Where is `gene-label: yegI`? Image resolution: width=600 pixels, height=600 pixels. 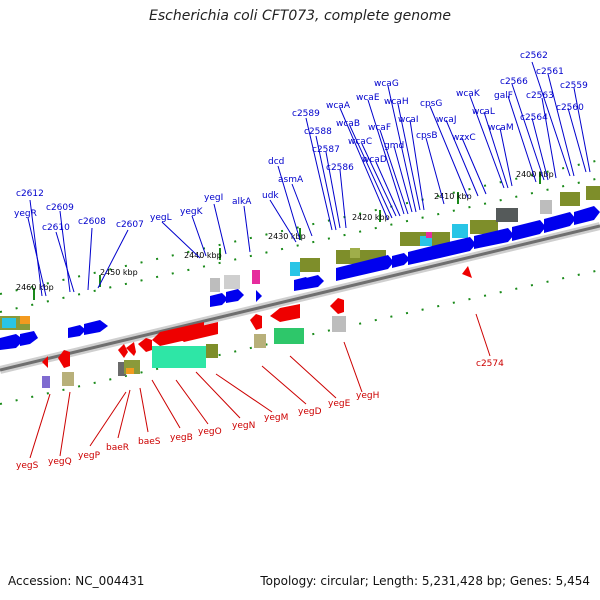 gene-label: yegI is located at coordinates (213, 198).